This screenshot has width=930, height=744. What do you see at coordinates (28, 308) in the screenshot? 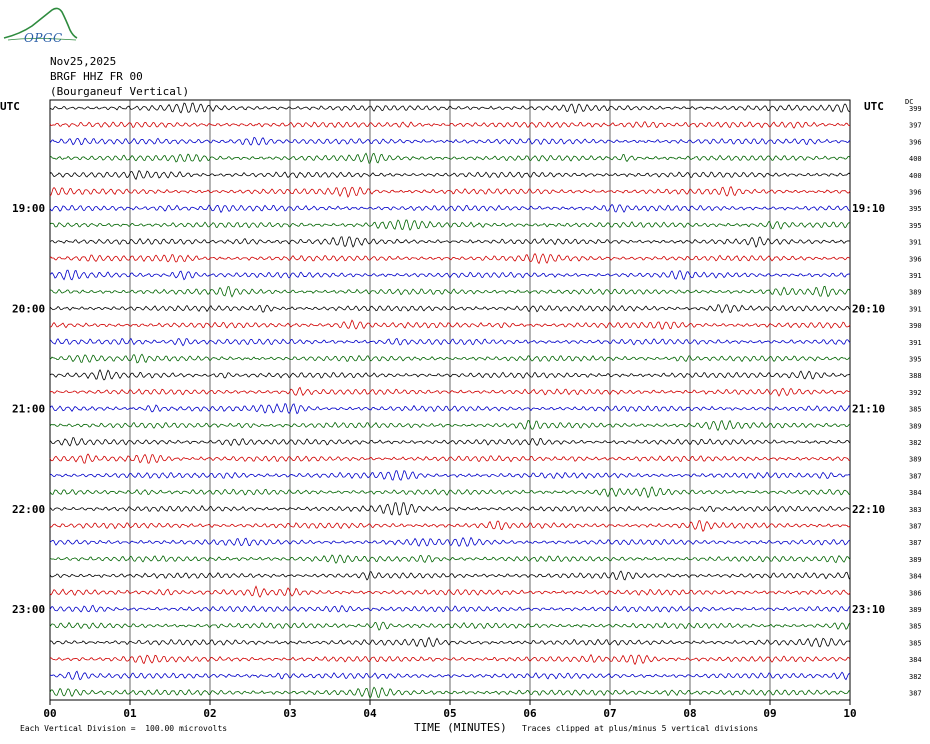
I see `utc-hour-label-left: 20:00` at bounding box center [28, 308].